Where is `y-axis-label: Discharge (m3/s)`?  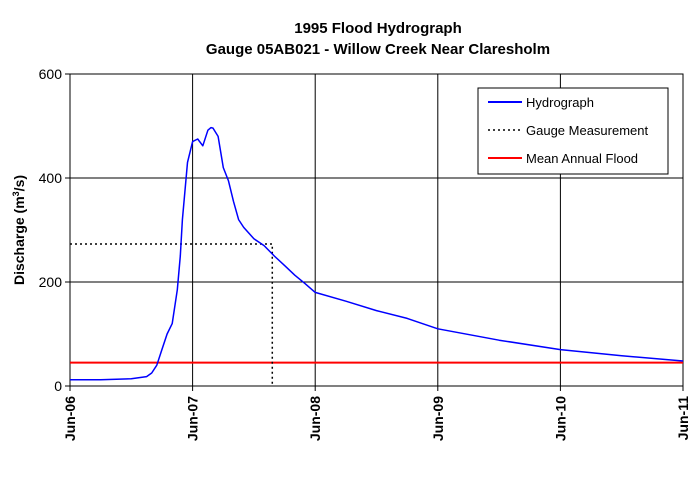
y-axis-label: Discharge (m3/s) is located at coordinates (19, 230).